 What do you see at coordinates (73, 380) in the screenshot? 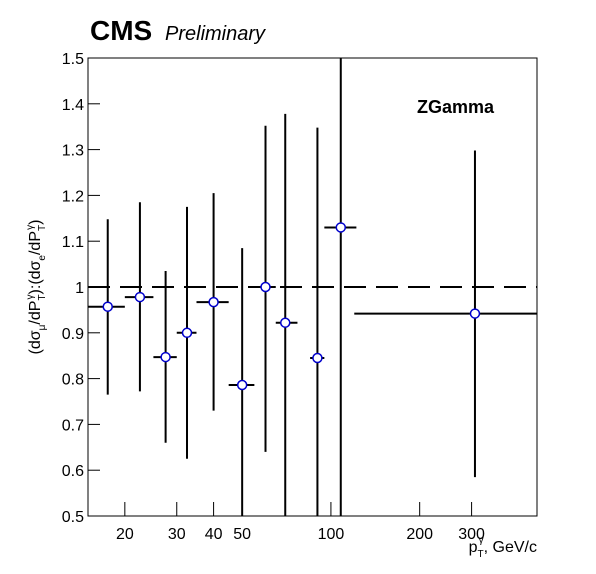
I see `y-tick-label: 0.8` at bounding box center [73, 380].